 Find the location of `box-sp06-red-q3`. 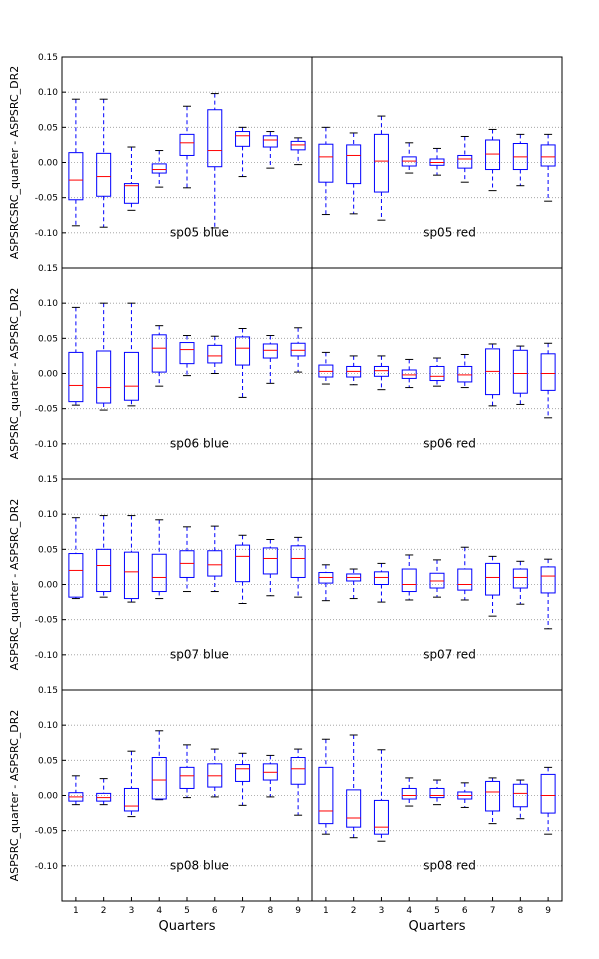

box-sp06-red-q3 is located at coordinates (381, 371).